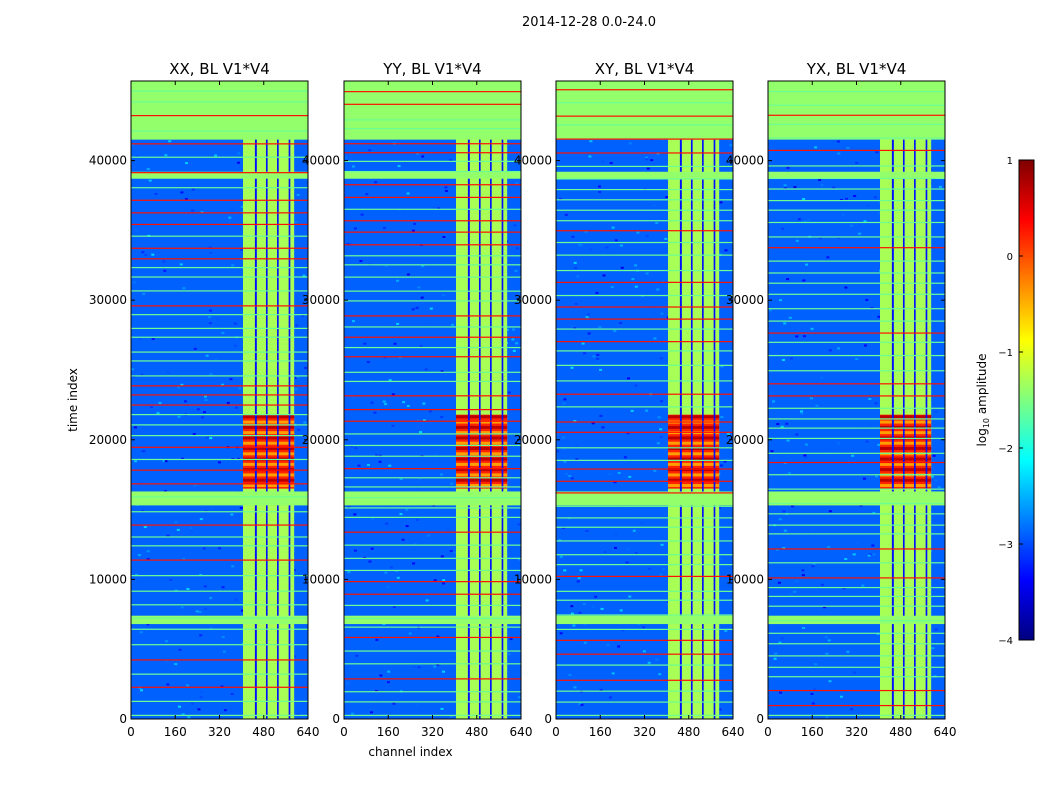 This screenshot has height=800, width=1050. I want to click on colorbar-label: log10 amplitude, so click(983, 400).